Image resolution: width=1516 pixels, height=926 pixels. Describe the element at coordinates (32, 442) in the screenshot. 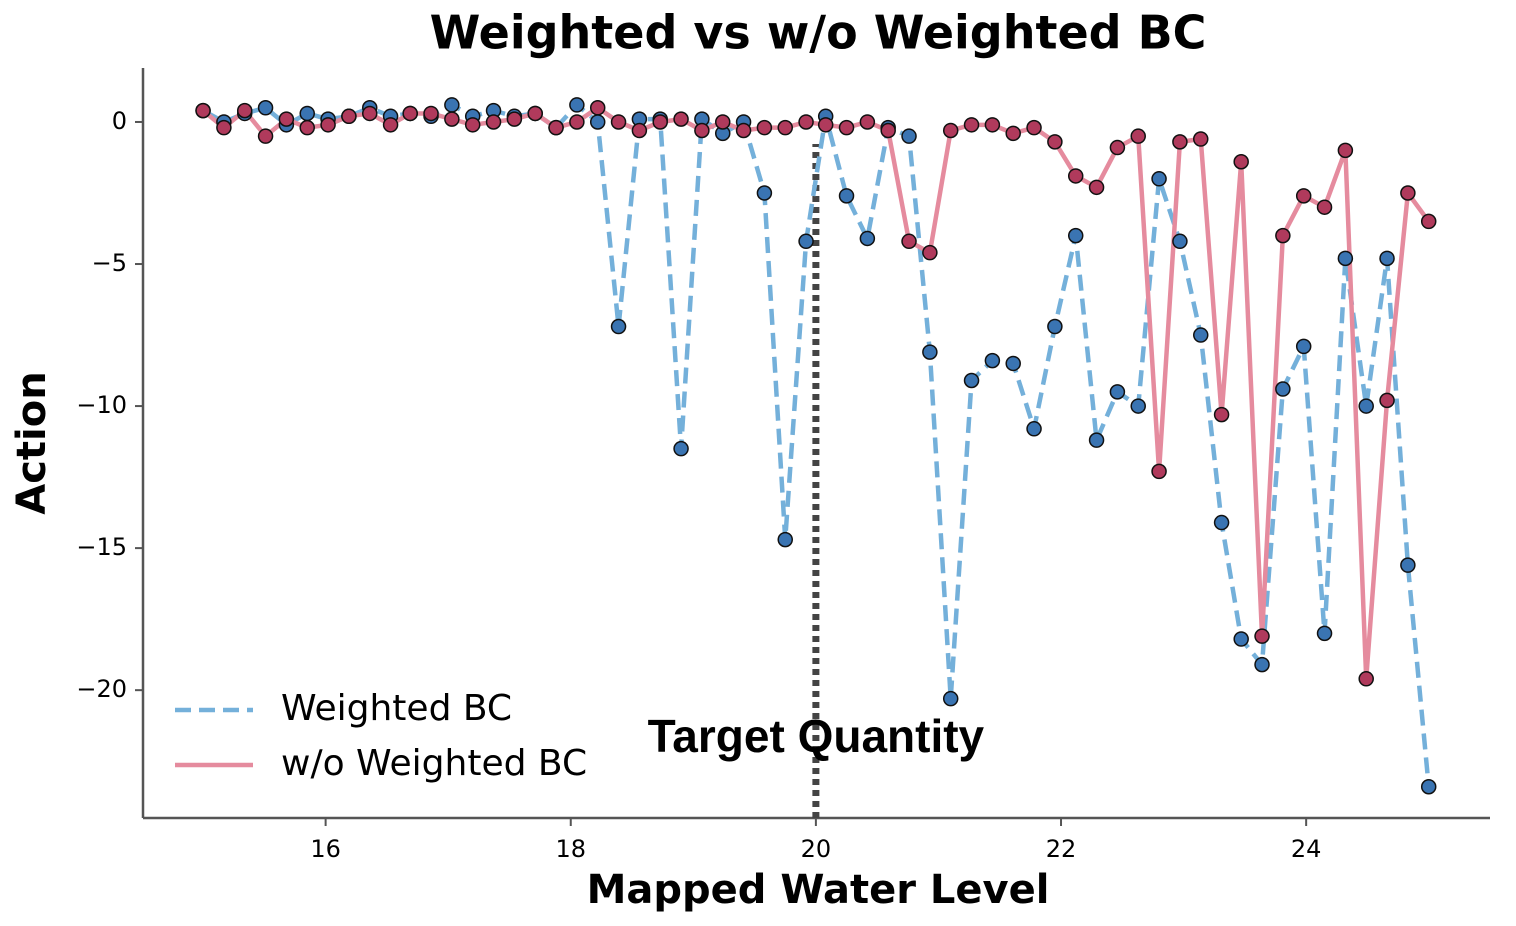

I see `y-axis-label: Action` at that location.